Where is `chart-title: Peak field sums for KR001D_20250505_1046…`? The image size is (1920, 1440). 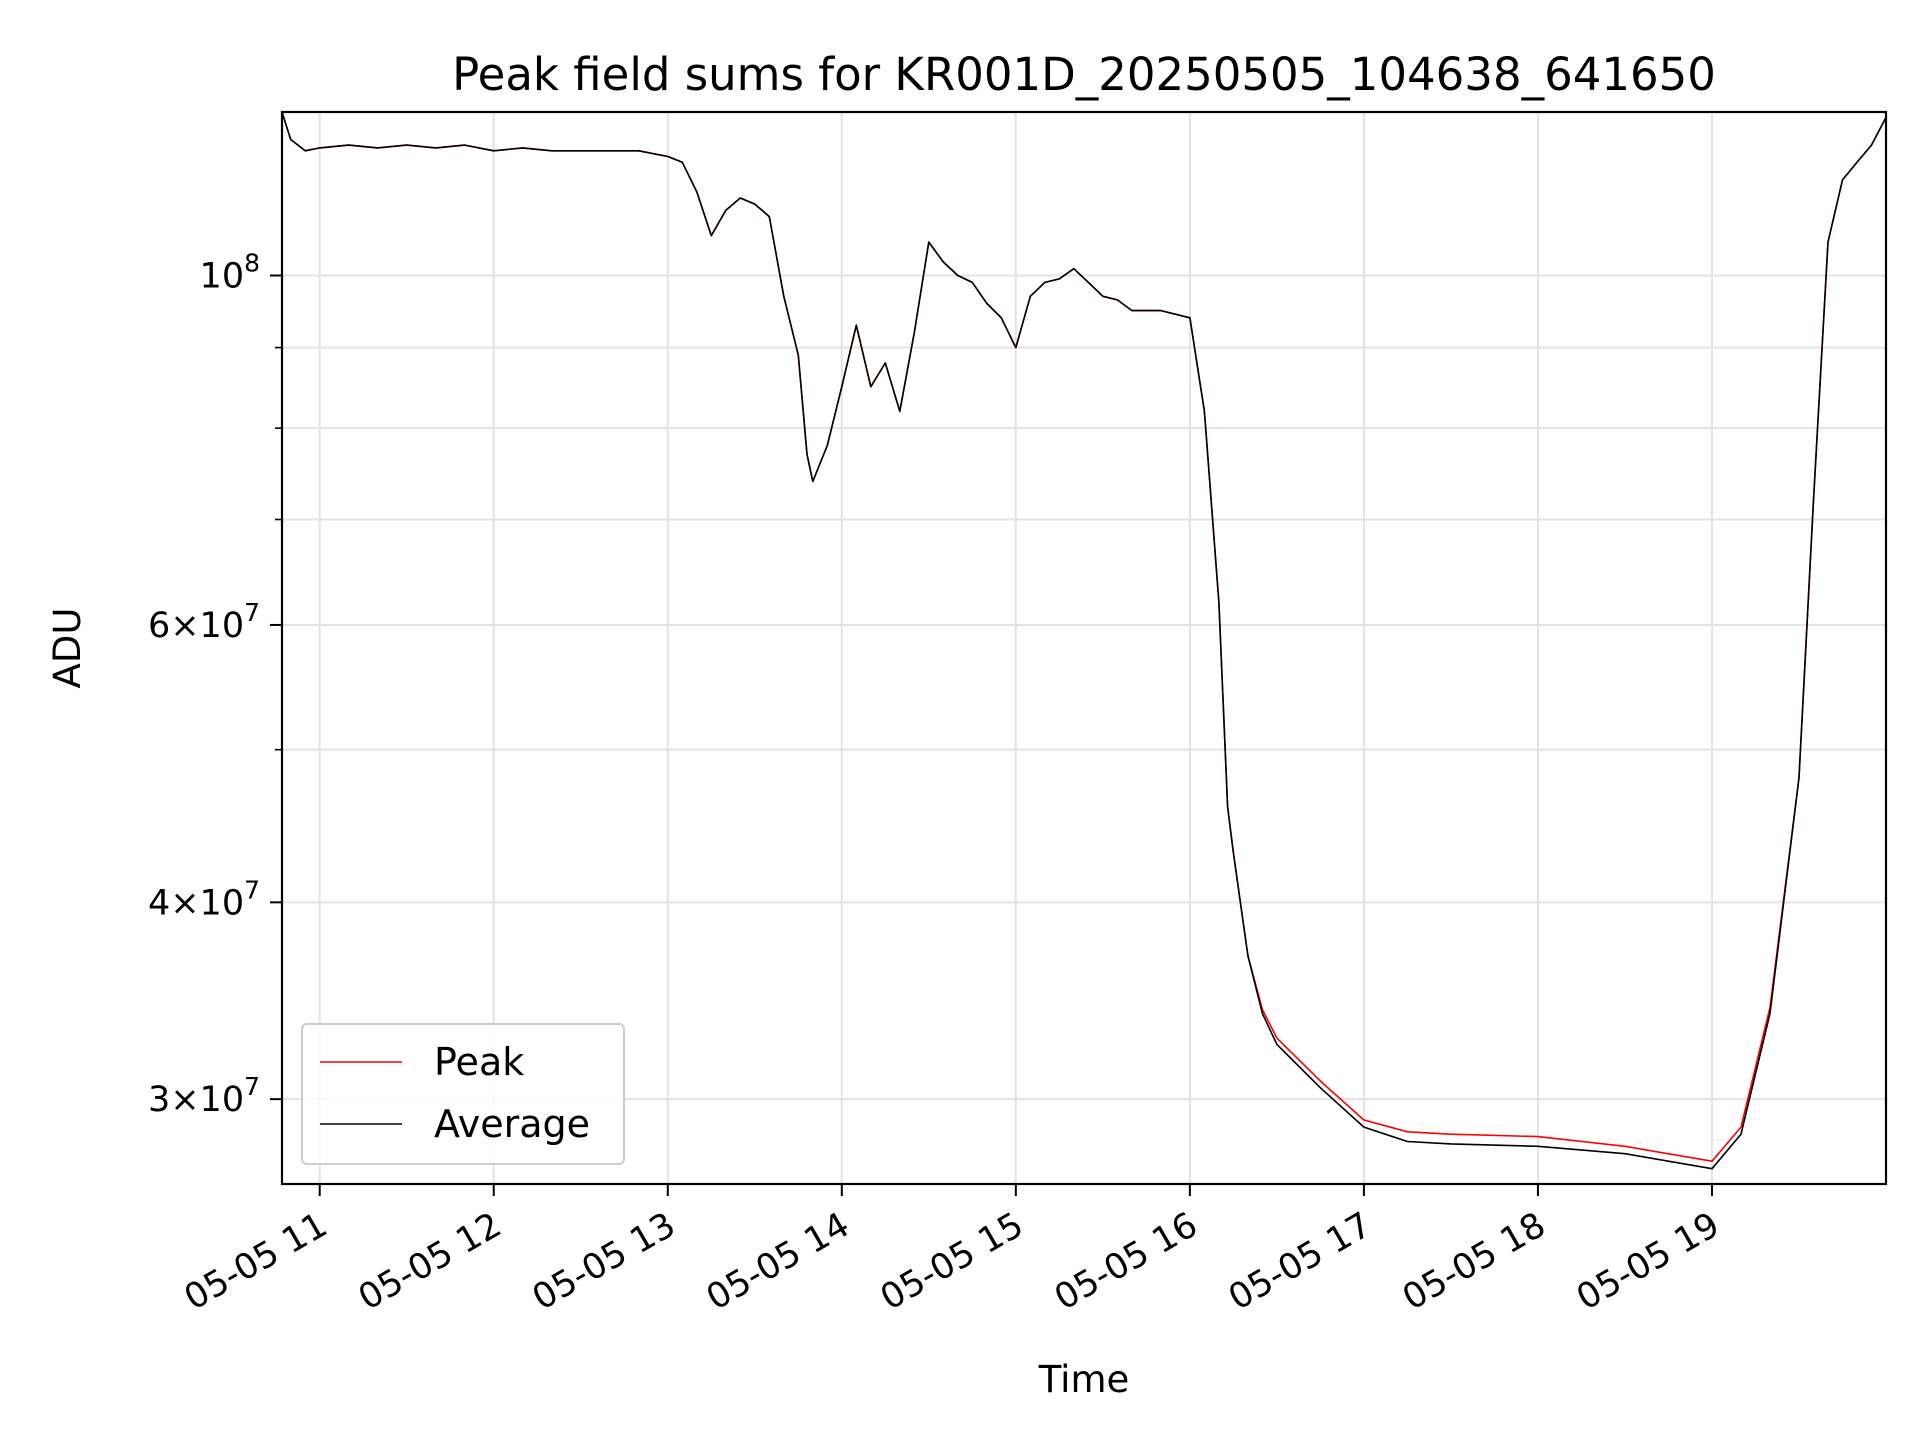 chart-title: Peak field sums for KR001D_20250505_1046… is located at coordinates (1084, 74).